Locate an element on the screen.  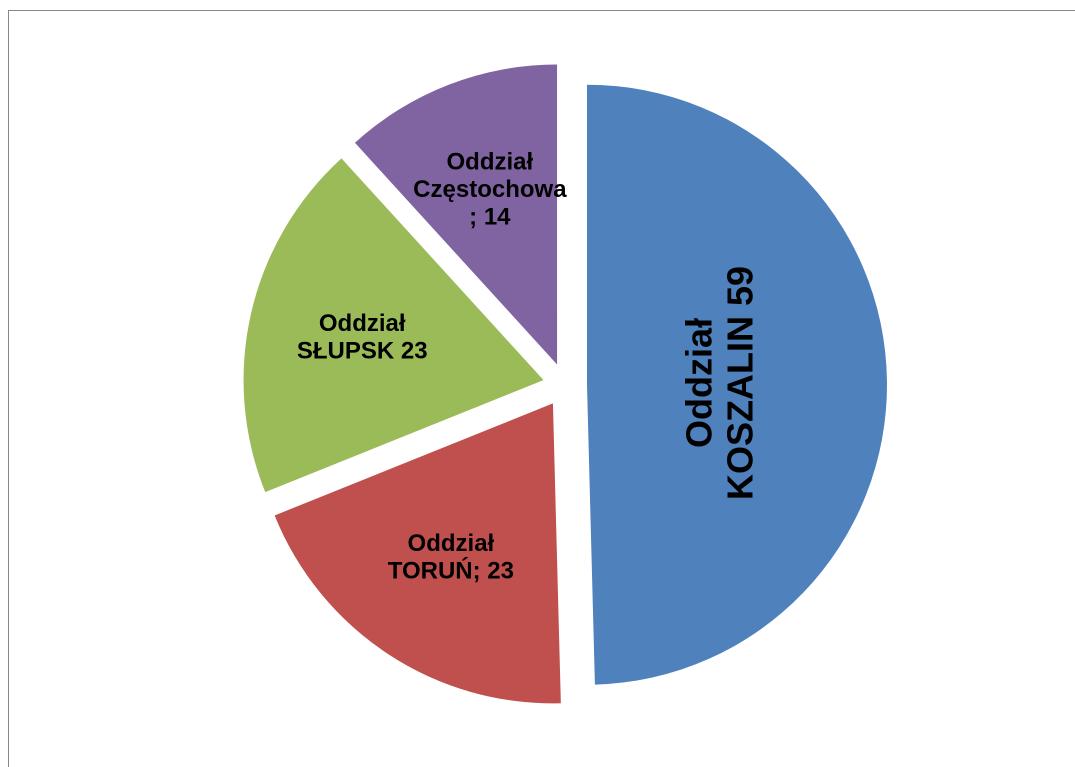
data-label: Oddział Częstochowa; 14 is located at coordinates (490, 190).